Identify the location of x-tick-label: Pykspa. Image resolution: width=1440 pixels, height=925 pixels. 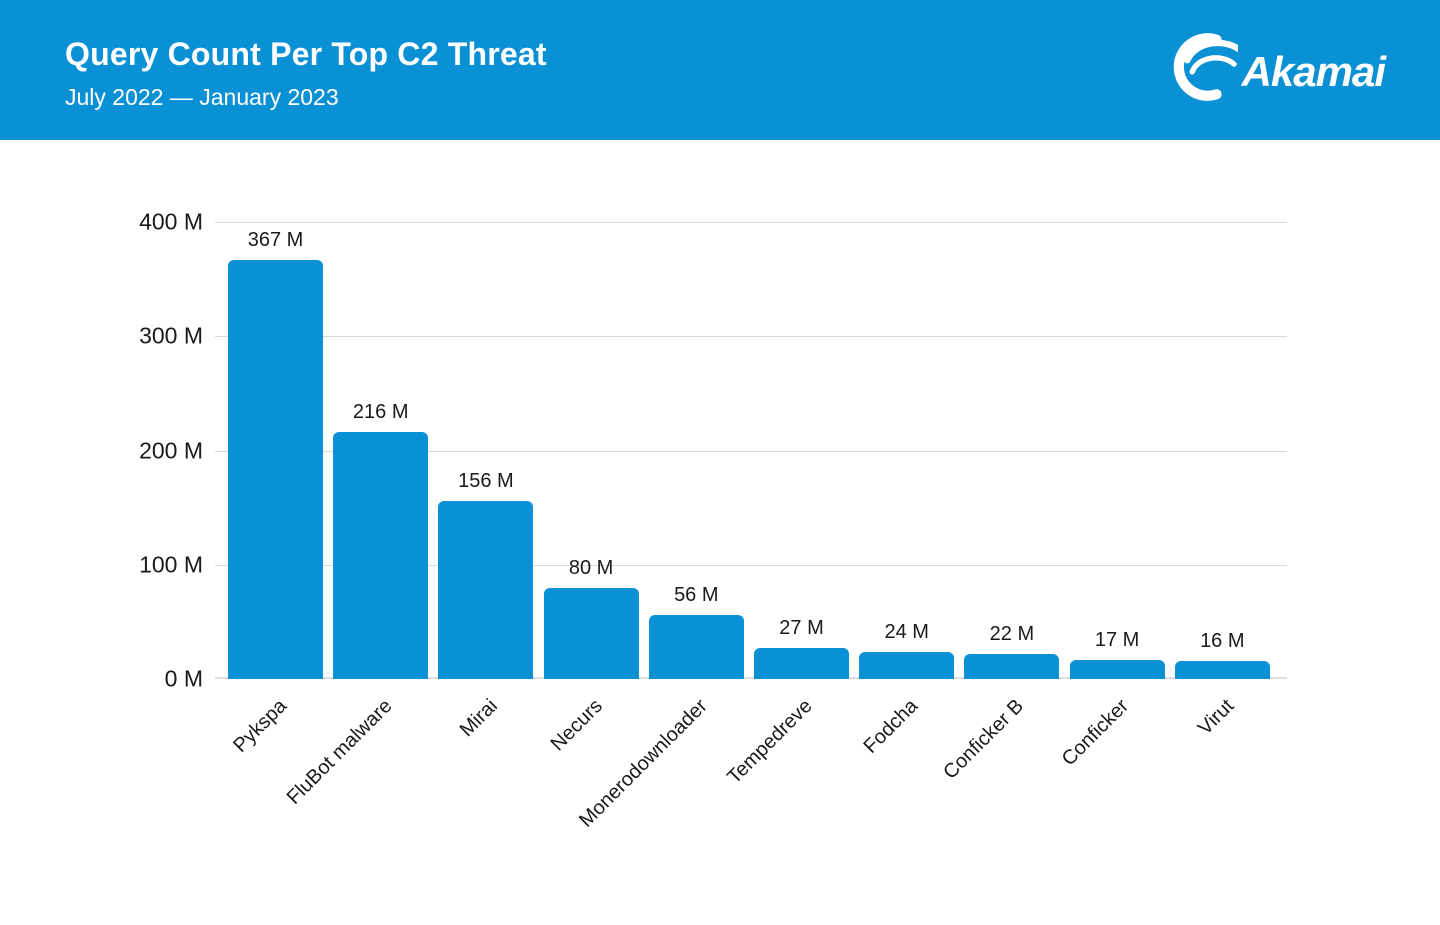
(260, 726).